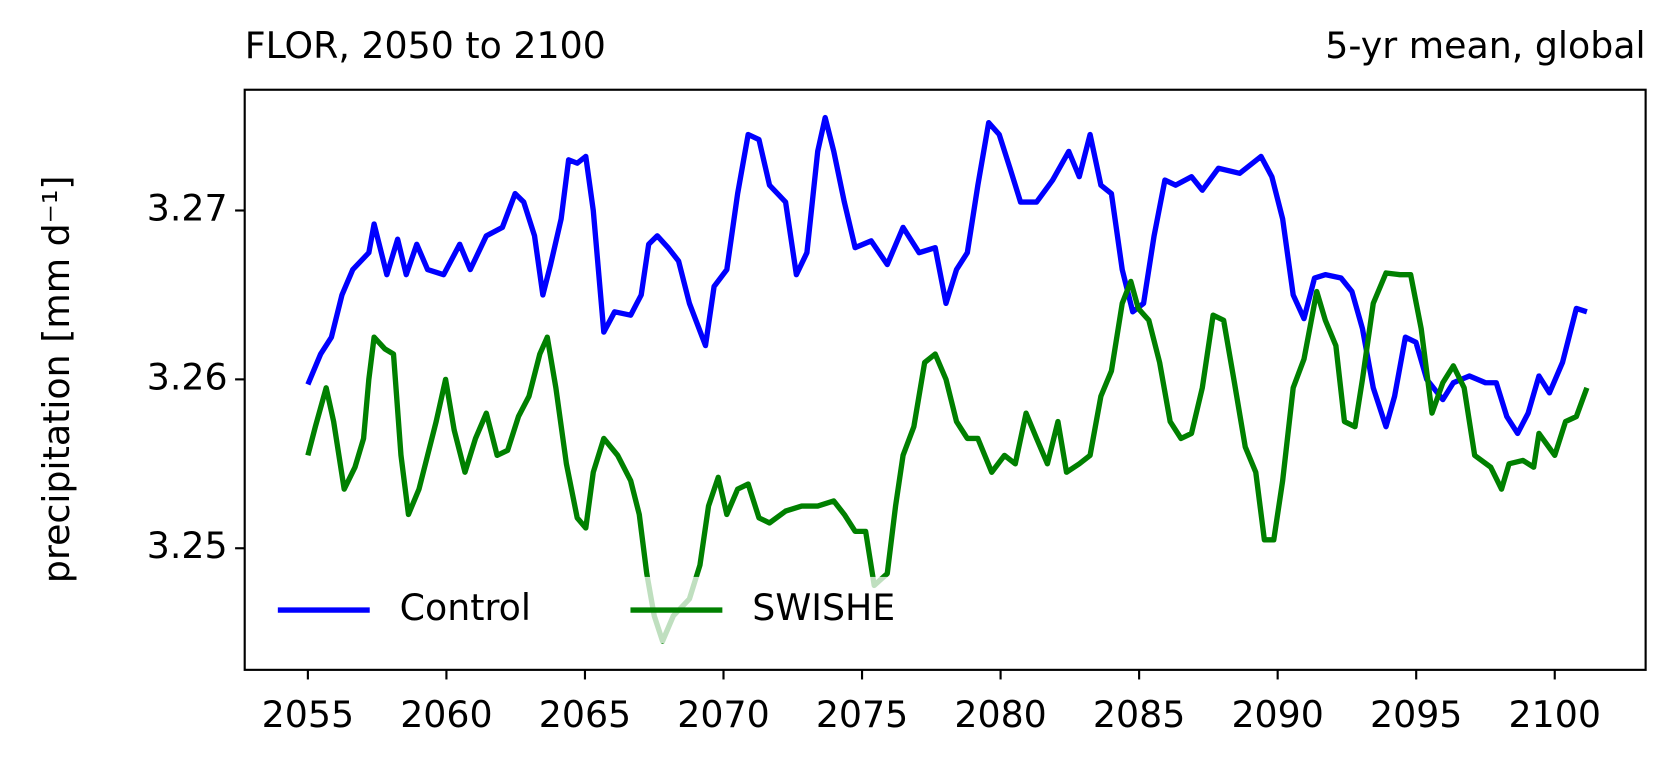 The width and height of the screenshot is (1667, 766). I want to click on x-tick-label: 2065, so click(585, 714).